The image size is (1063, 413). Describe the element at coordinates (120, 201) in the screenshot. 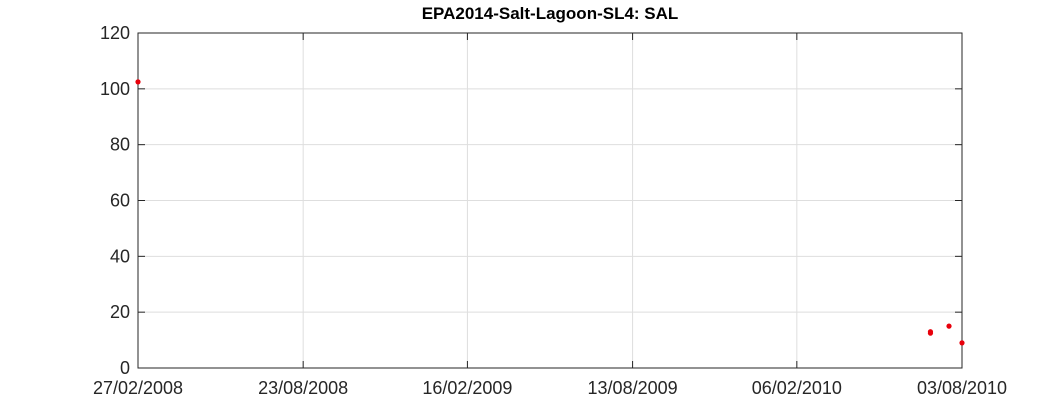

I see `y-tick-label: 60` at that location.